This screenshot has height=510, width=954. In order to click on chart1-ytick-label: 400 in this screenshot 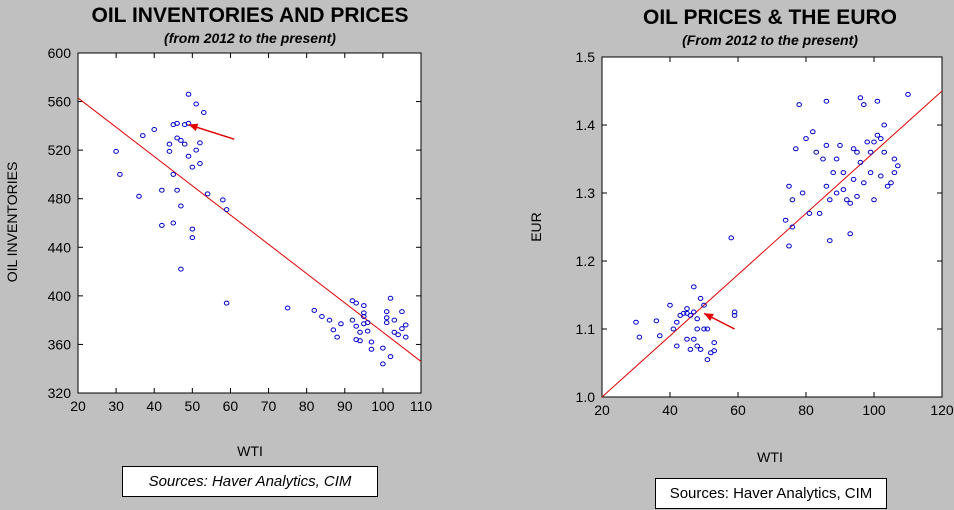, I will do `click(60, 296)`.